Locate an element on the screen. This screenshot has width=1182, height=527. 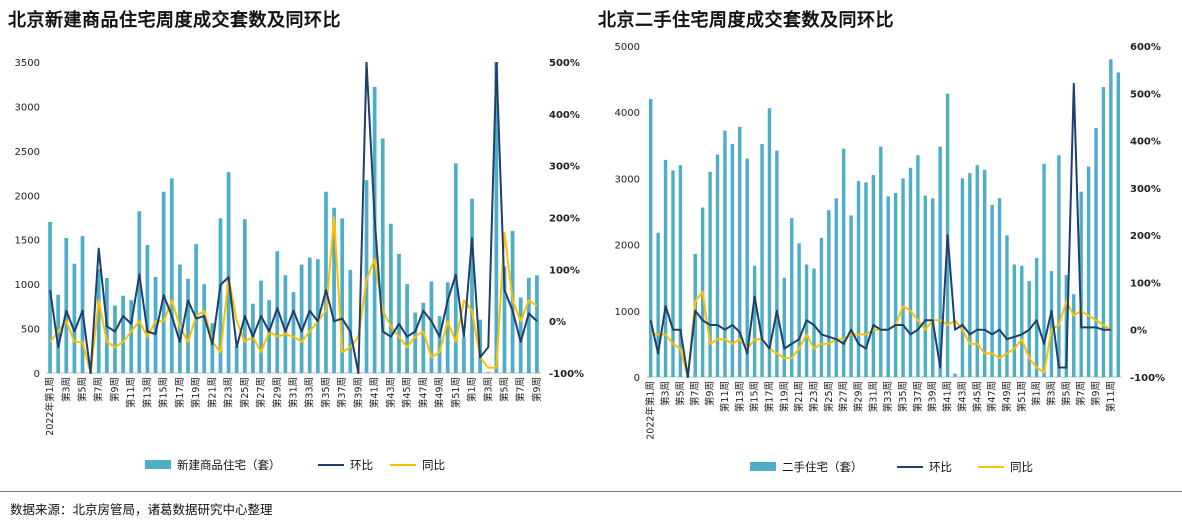
y-left-tick-label: 4000 is located at coordinates (627, 113).